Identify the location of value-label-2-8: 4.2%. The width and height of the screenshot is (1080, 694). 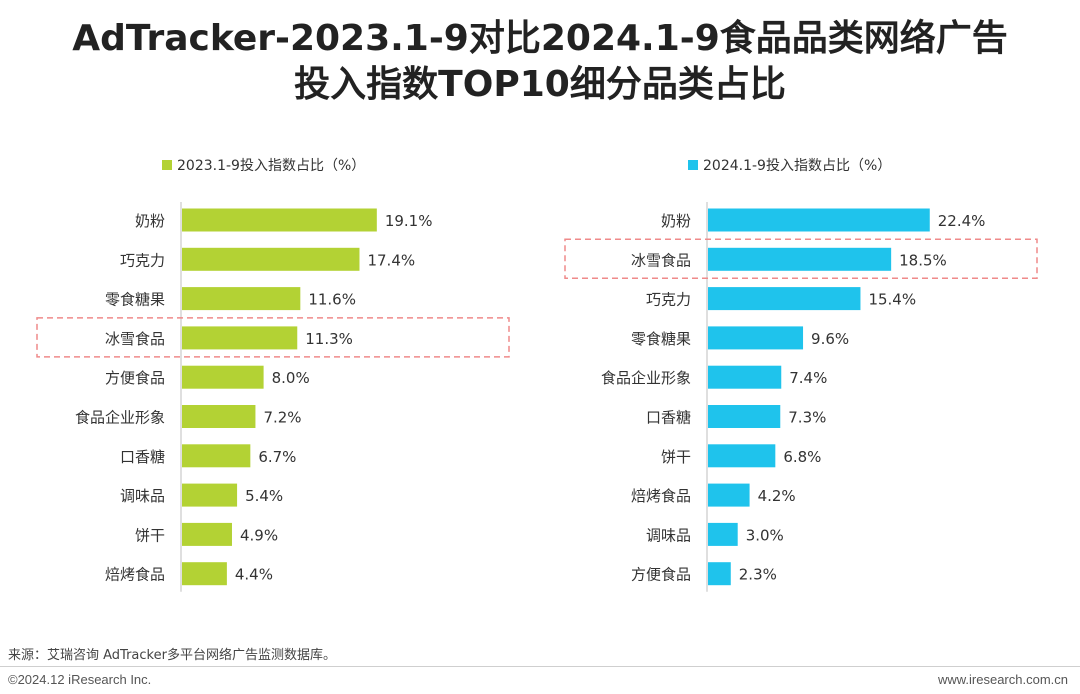
(777, 496).